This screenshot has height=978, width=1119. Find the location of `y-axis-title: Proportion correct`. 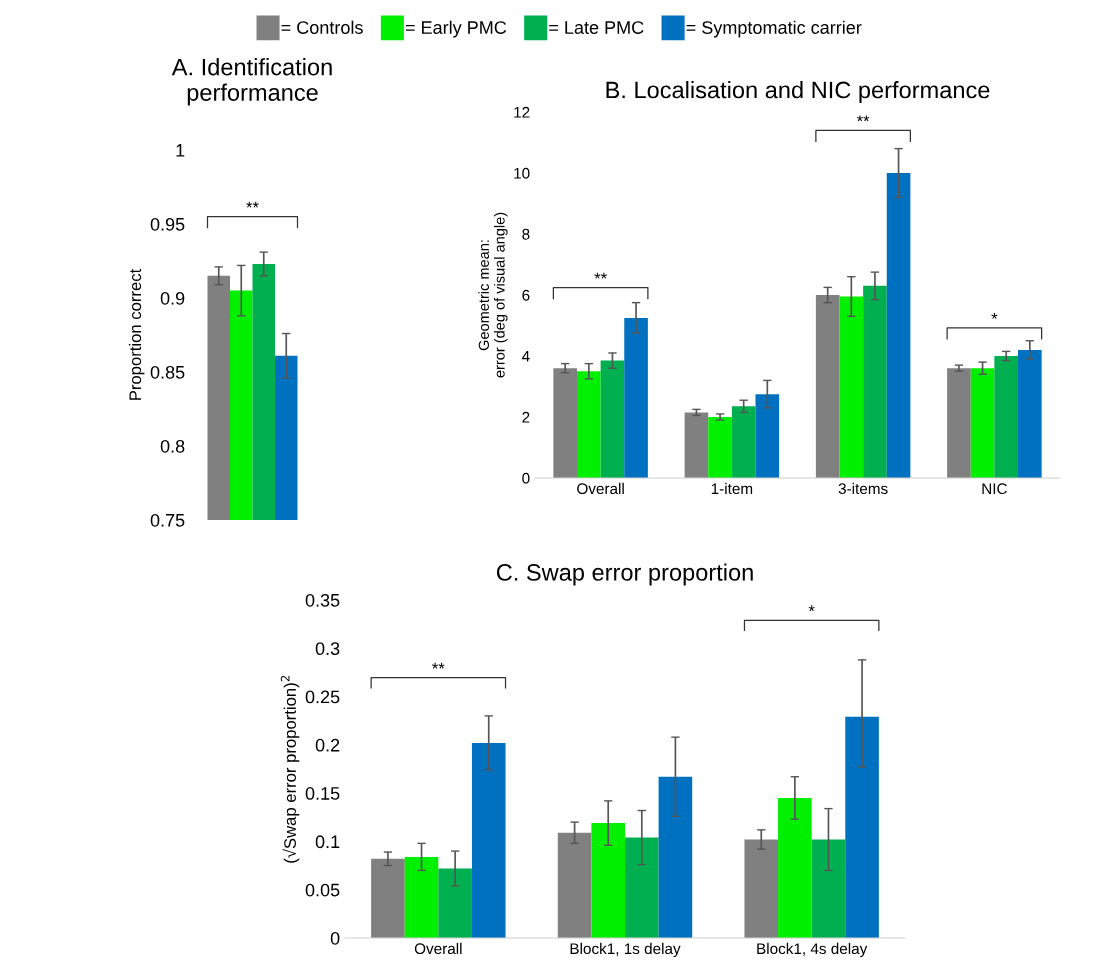

y-axis-title: Proportion correct is located at coordinates (136, 334).